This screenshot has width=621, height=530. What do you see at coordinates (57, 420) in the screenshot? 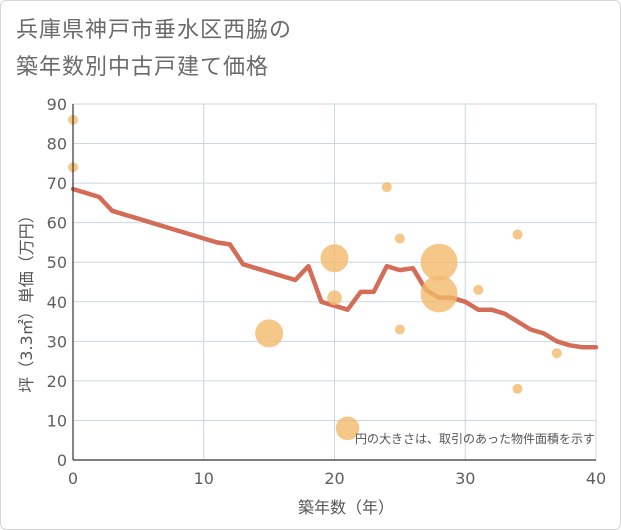
I see `y-tick-label: 10` at bounding box center [57, 420].